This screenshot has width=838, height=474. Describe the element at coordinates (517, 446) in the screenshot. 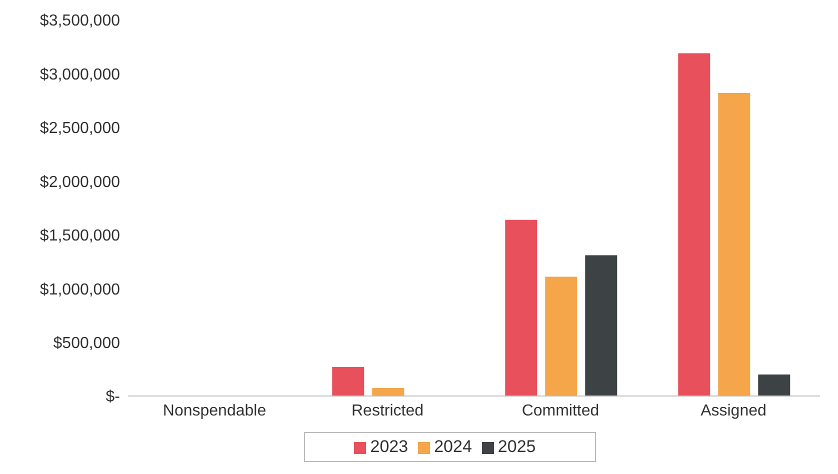

I see `legend-label: 2025` at that location.